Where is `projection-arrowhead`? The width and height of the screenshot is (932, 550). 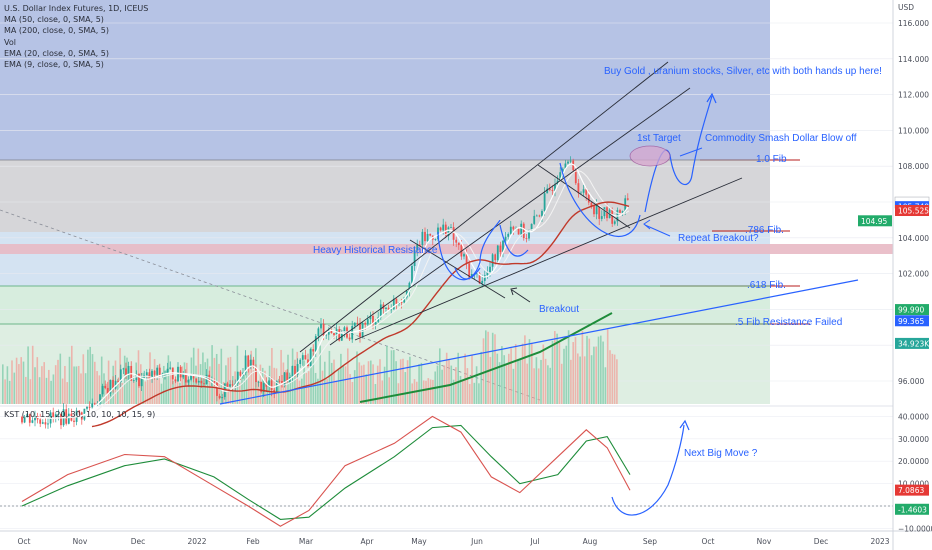 projection-arrowhead is located at coordinates (711, 98).